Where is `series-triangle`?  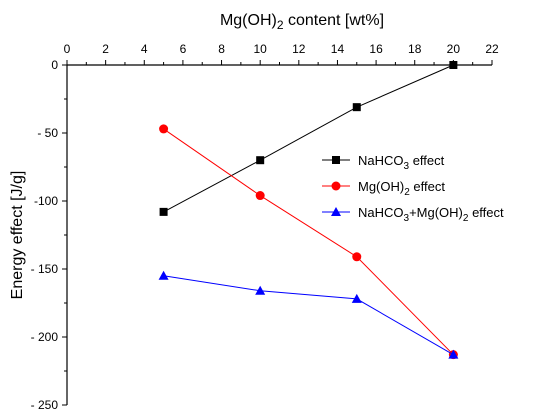
series-triangle is located at coordinates (308, 314).